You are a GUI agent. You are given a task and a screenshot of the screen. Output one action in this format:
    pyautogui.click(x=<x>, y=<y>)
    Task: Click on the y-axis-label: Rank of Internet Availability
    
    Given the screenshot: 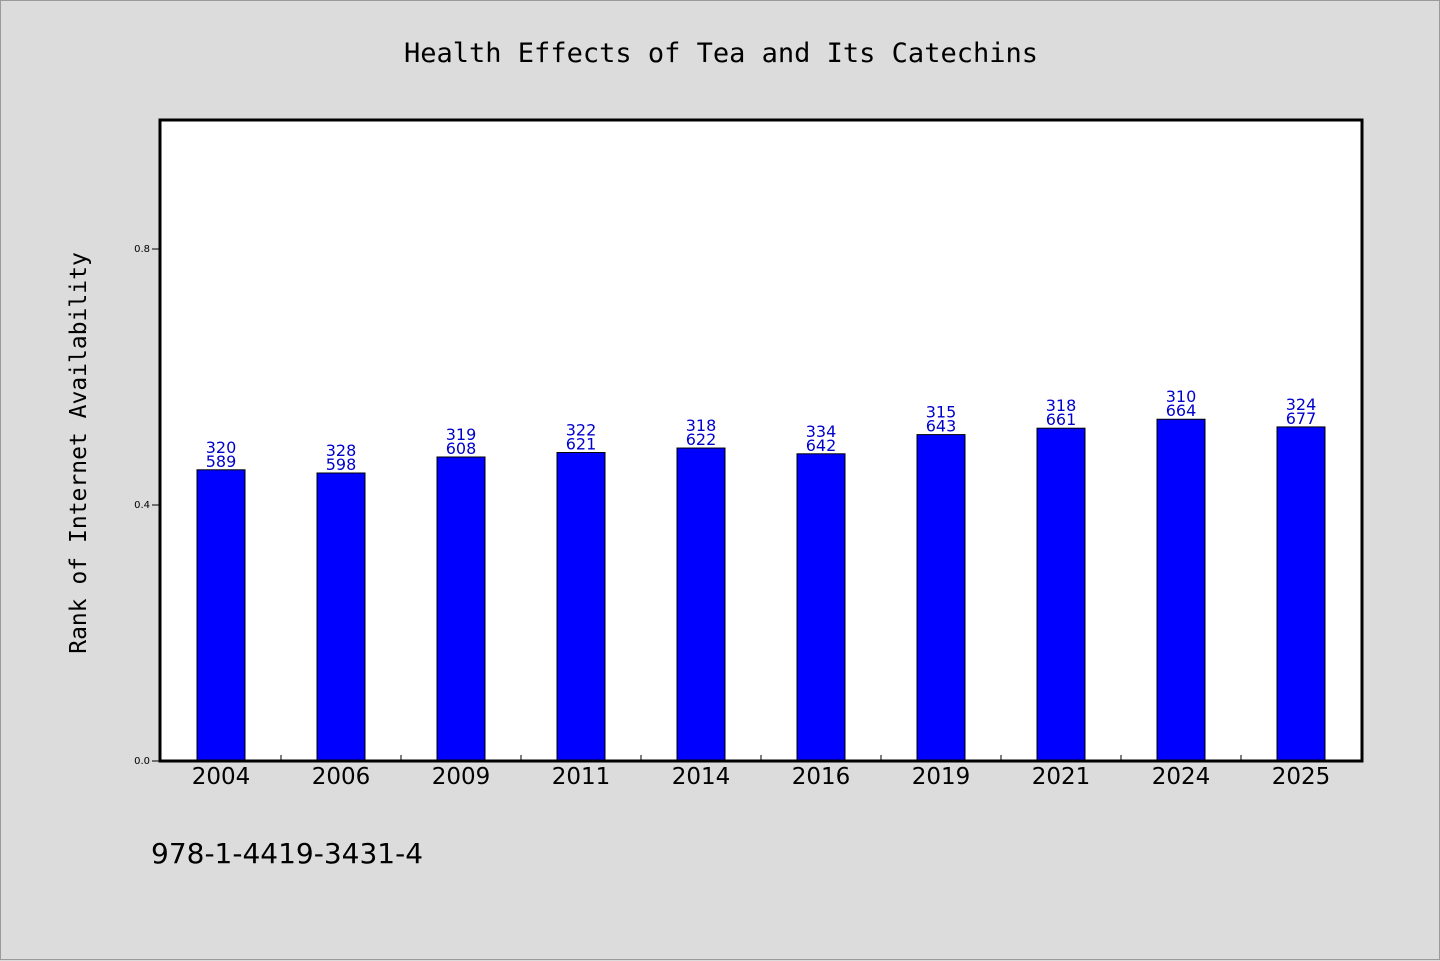 What is the action you would take?
    pyautogui.click(x=79, y=453)
    